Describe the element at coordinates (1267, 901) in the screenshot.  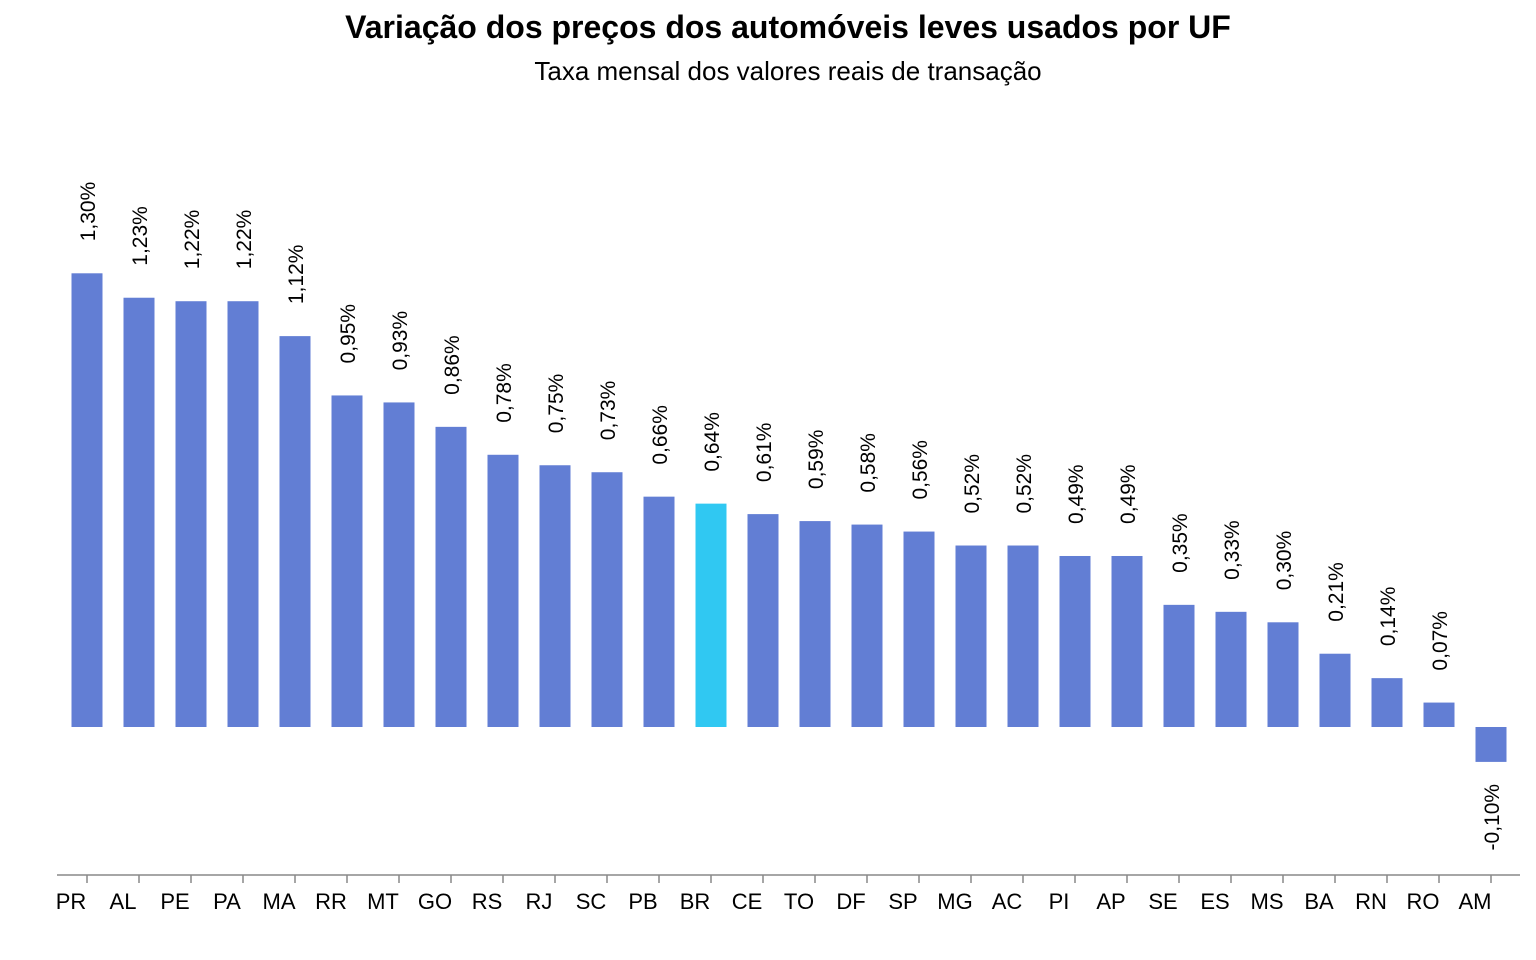
I see `x-tick-label-ms: MS` at that location.